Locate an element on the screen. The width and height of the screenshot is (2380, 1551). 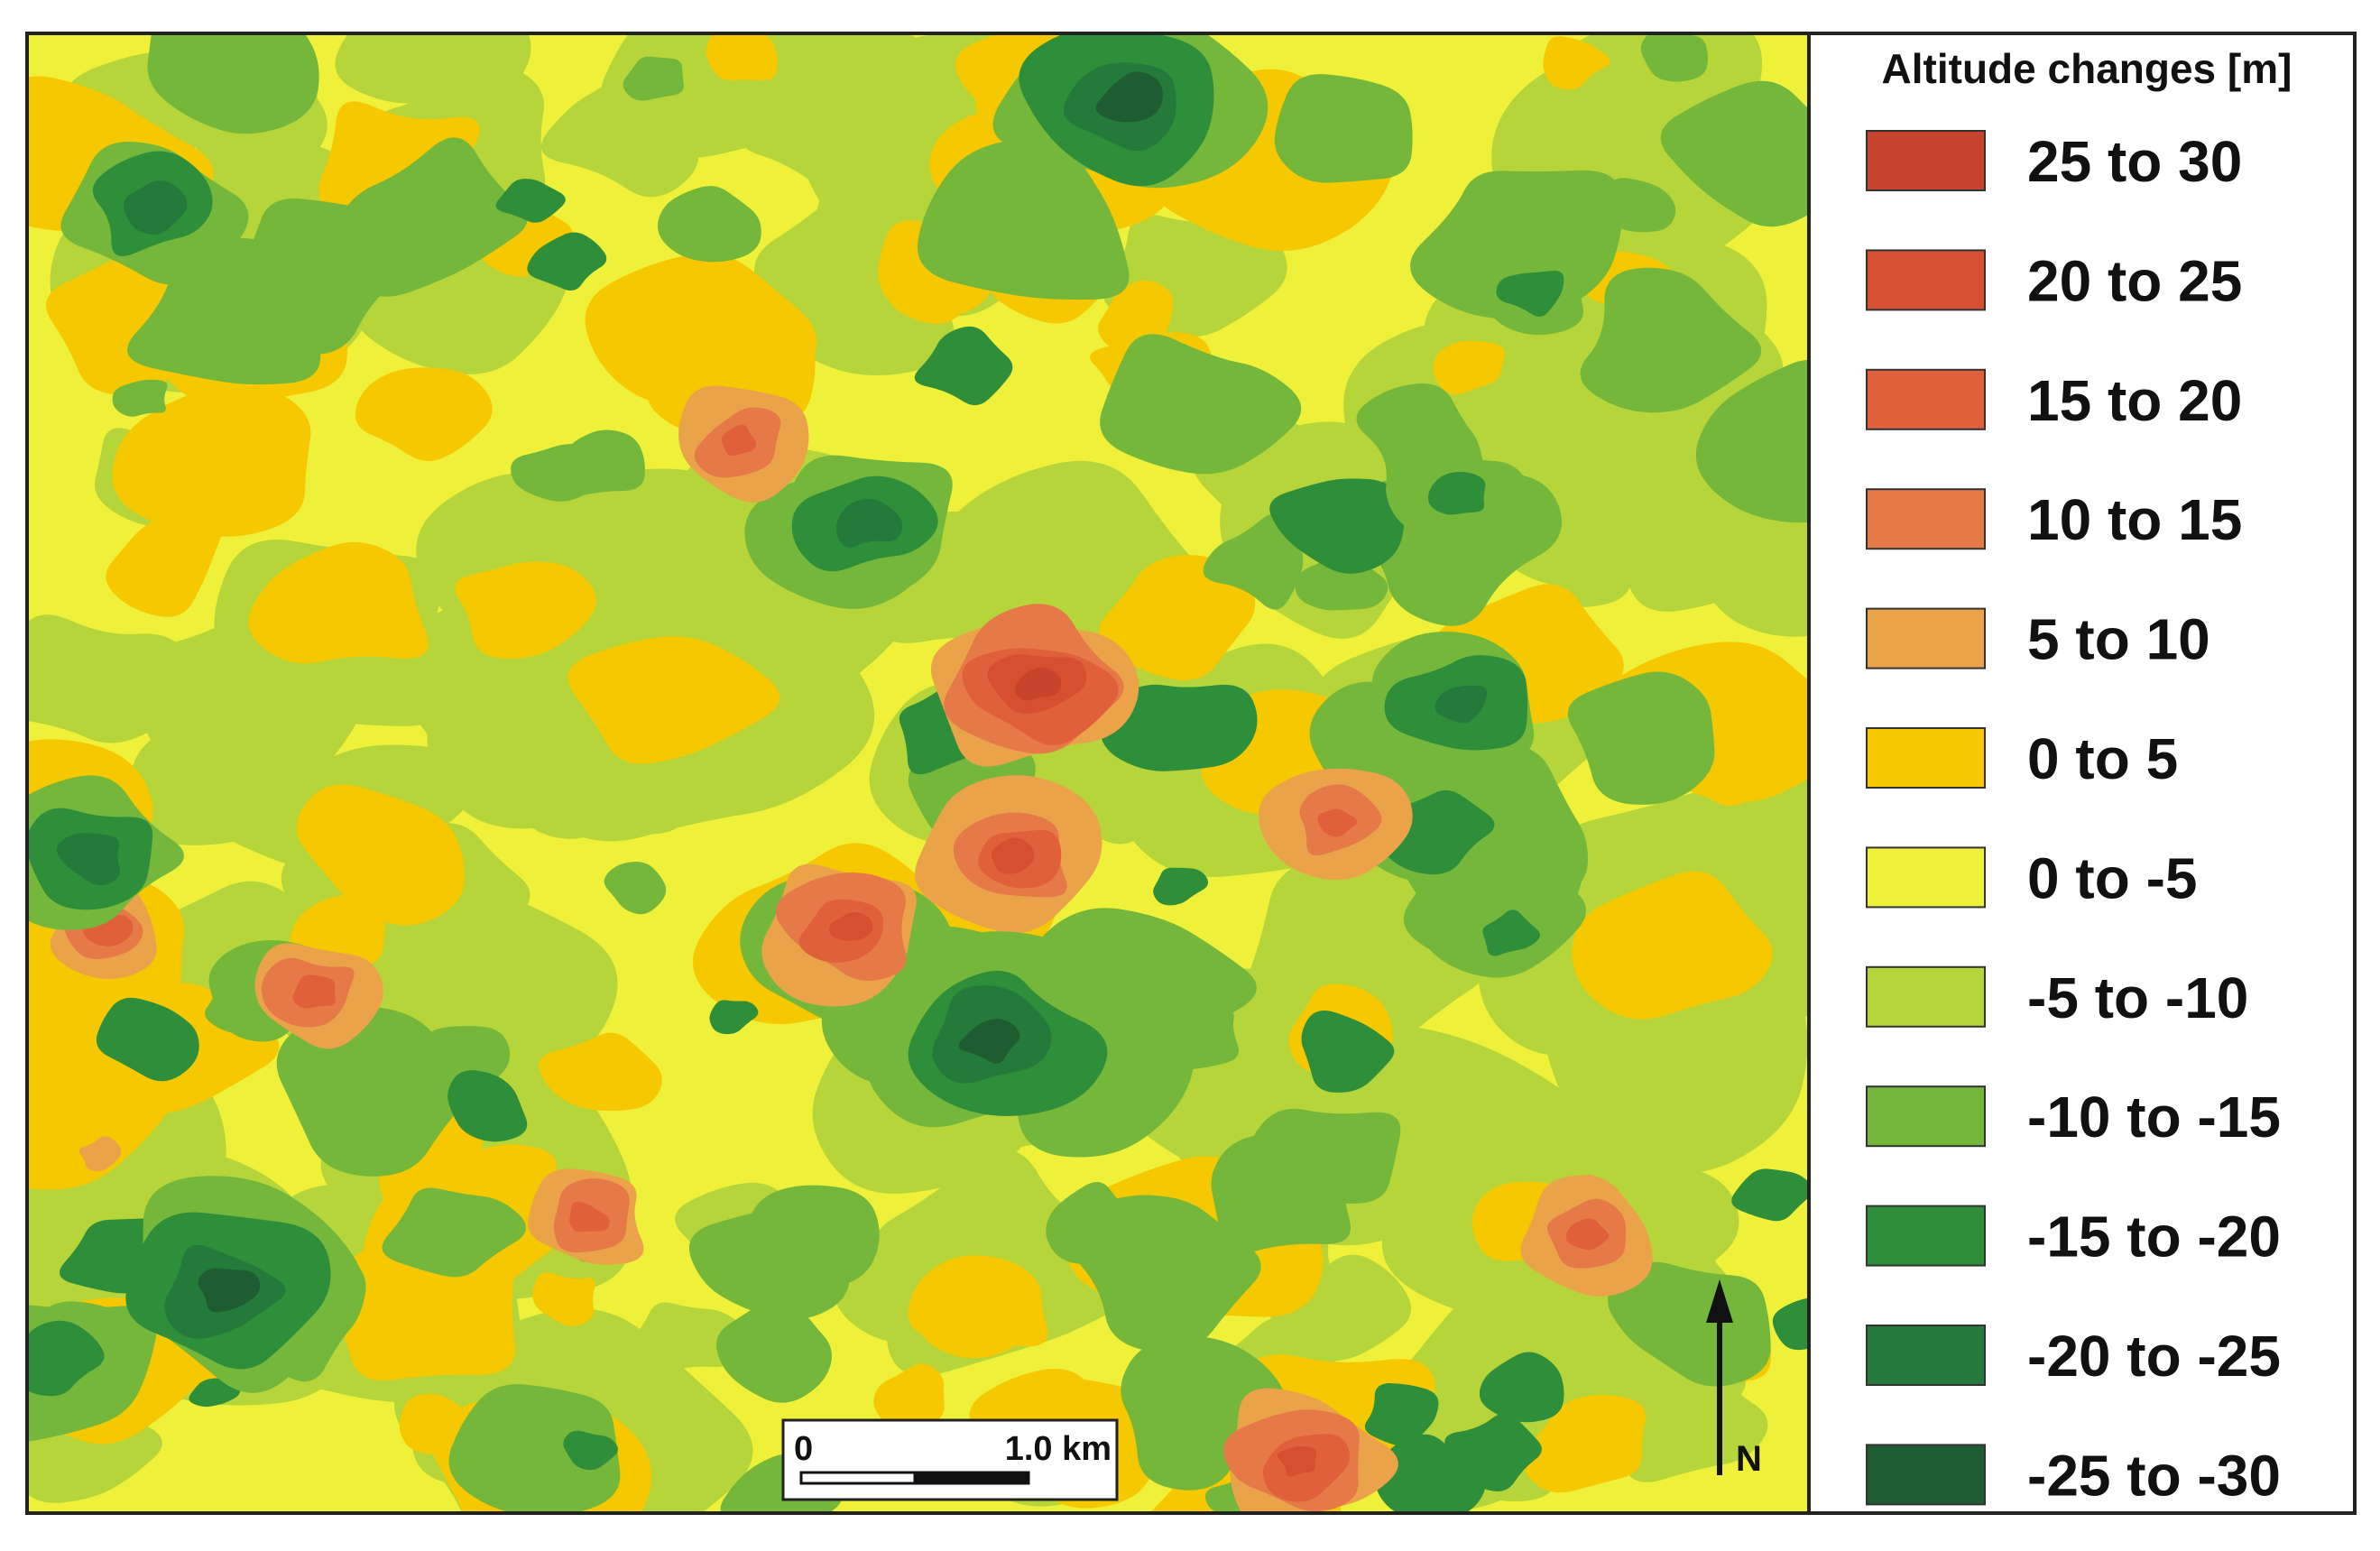
legend-label: -15 to -20 is located at coordinates (2154, 1237).